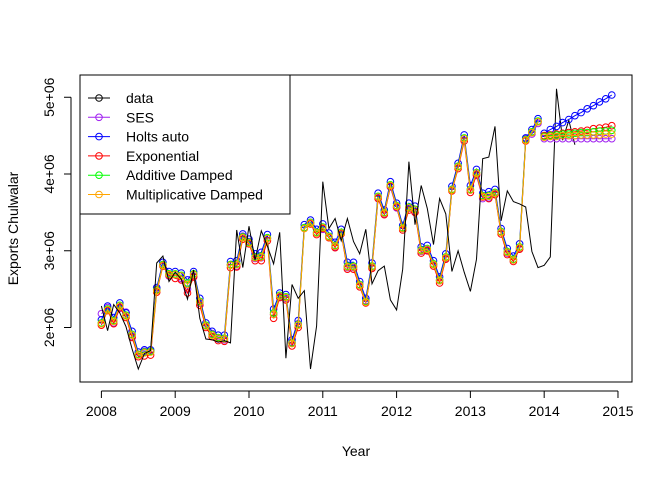 The width and height of the screenshot is (672, 480). Describe the element at coordinates (56, 212) in the screenshot. I see `y-axis: 2e+06 3e+06 4e+06 5e+06` at that location.